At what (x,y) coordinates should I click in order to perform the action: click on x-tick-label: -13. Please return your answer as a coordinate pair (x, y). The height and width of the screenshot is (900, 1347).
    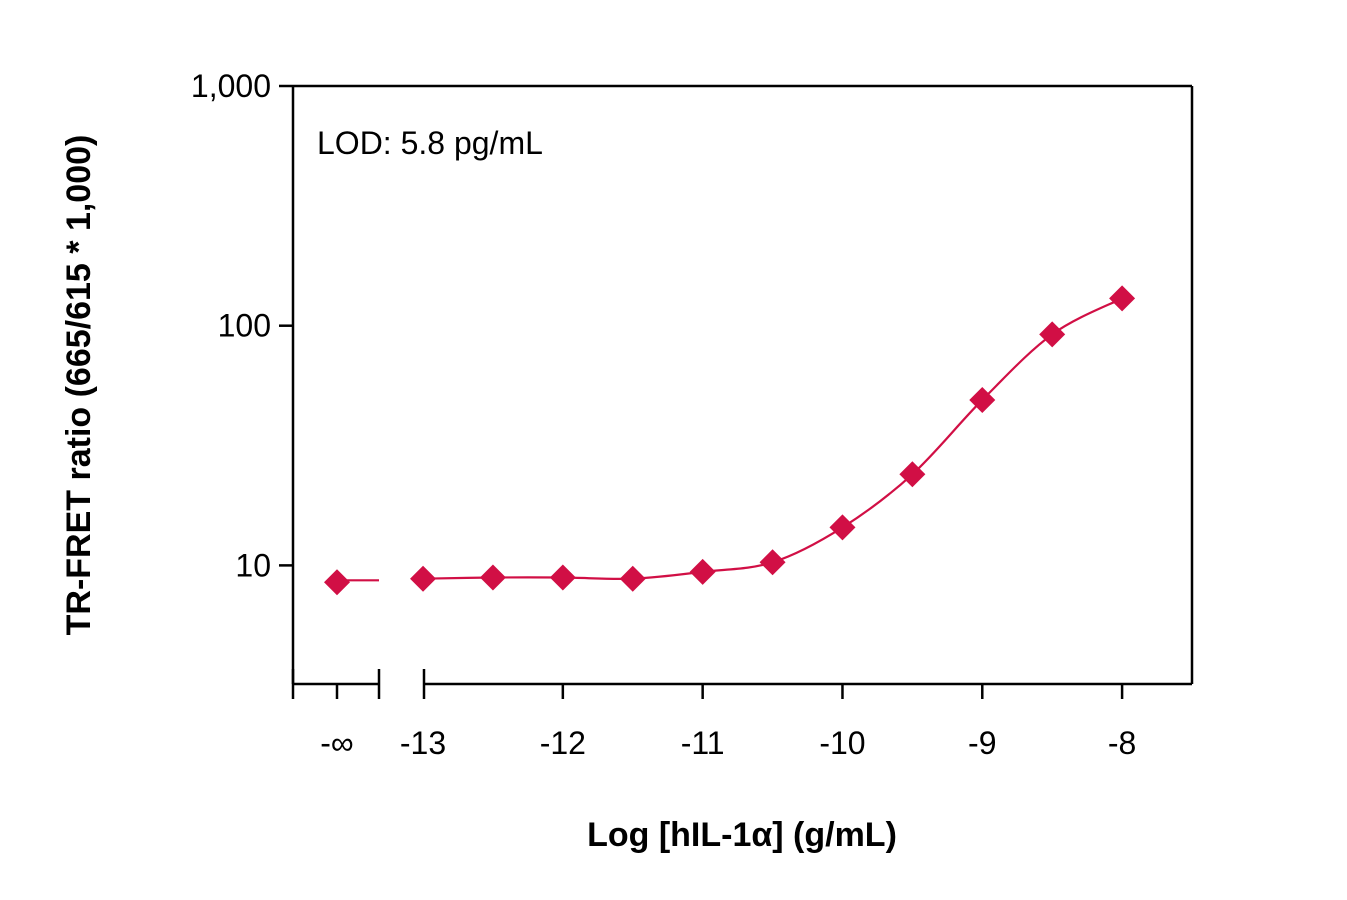
    Looking at the image, I should click on (423, 743).